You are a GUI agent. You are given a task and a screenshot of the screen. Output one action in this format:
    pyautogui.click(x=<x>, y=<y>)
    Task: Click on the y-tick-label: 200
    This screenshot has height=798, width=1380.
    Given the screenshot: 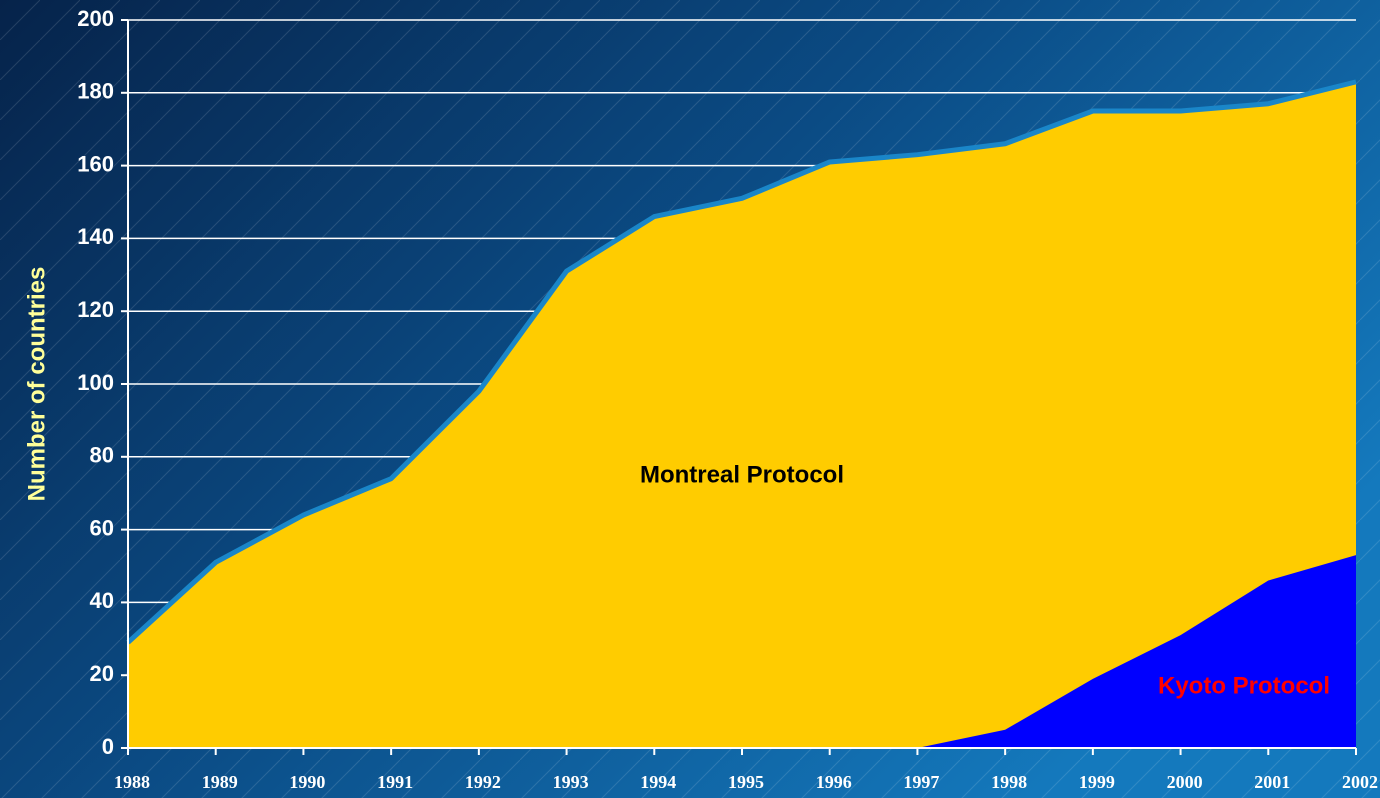 What is the action you would take?
    pyautogui.click(x=95, y=18)
    